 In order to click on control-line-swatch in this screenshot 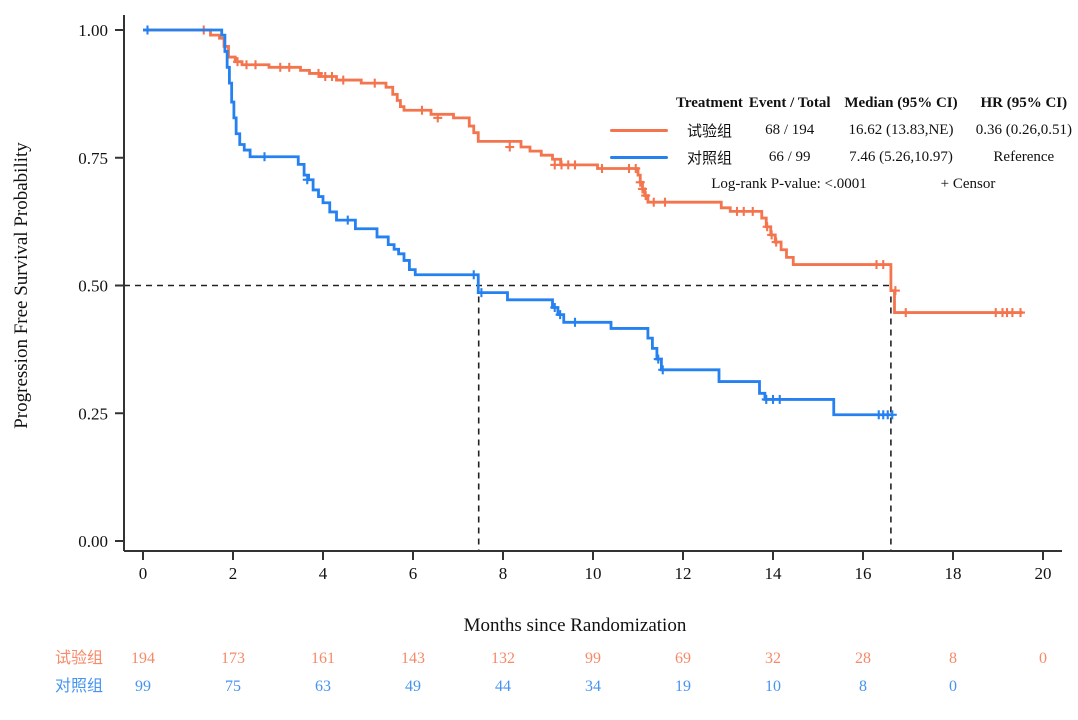, I will do `click(638, 157)`.